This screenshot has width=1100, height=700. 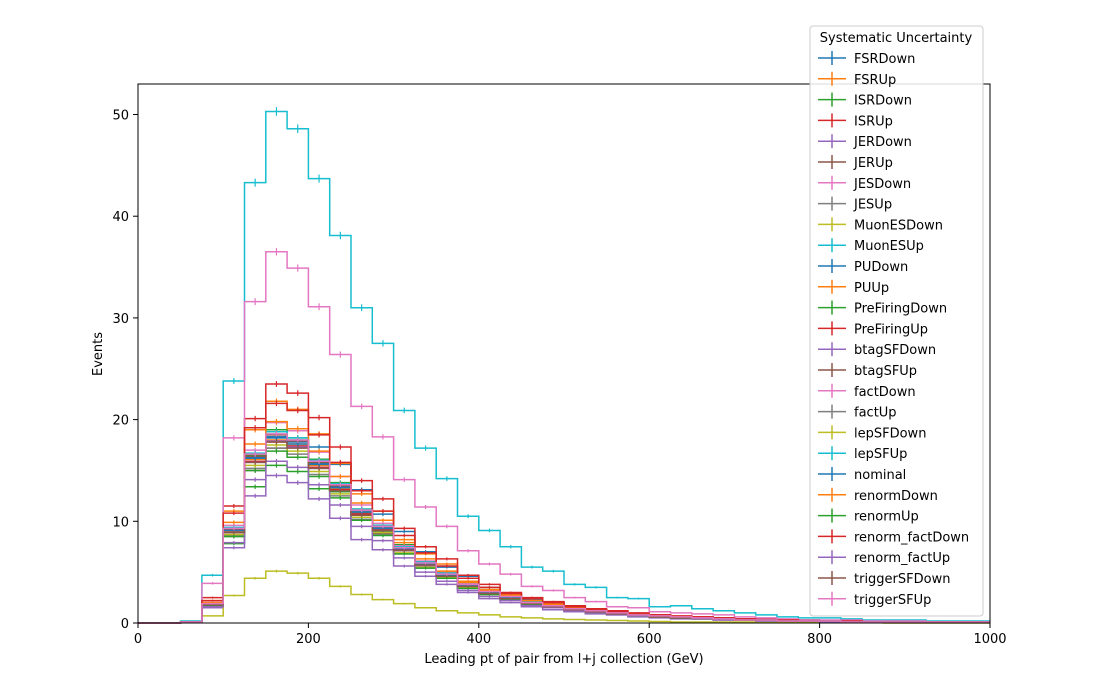 I want to click on x-tick-label: 1000, so click(x=989, y=639).